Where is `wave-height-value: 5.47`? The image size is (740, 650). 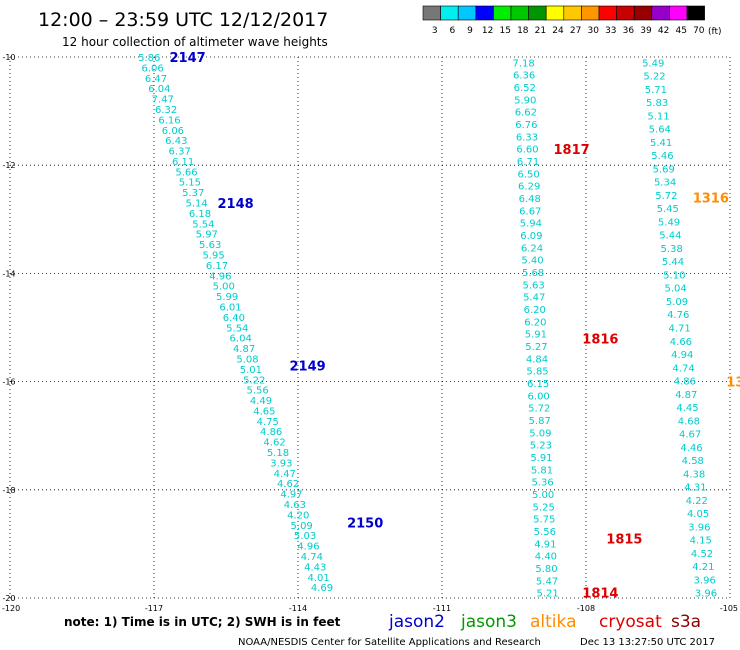 wave-height-value: 5.47 is located at coordinates (547, 581).